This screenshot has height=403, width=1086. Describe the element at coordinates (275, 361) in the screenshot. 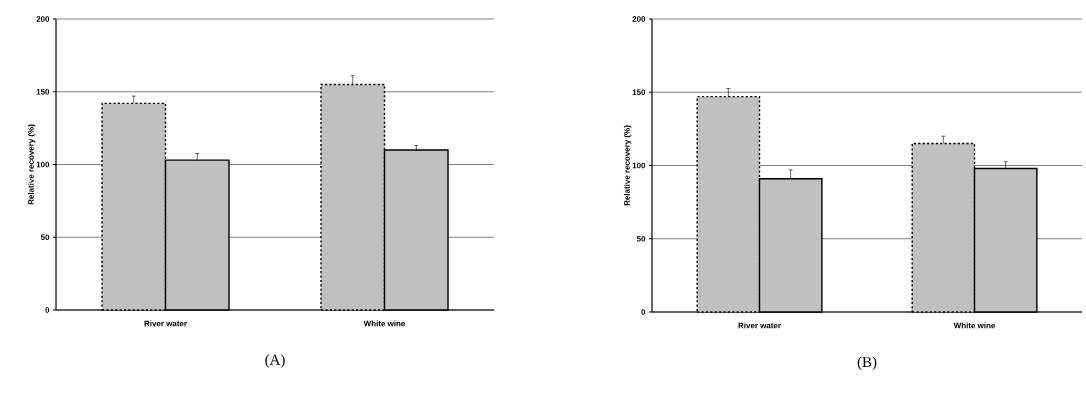

I see `text: (A)` at that location.